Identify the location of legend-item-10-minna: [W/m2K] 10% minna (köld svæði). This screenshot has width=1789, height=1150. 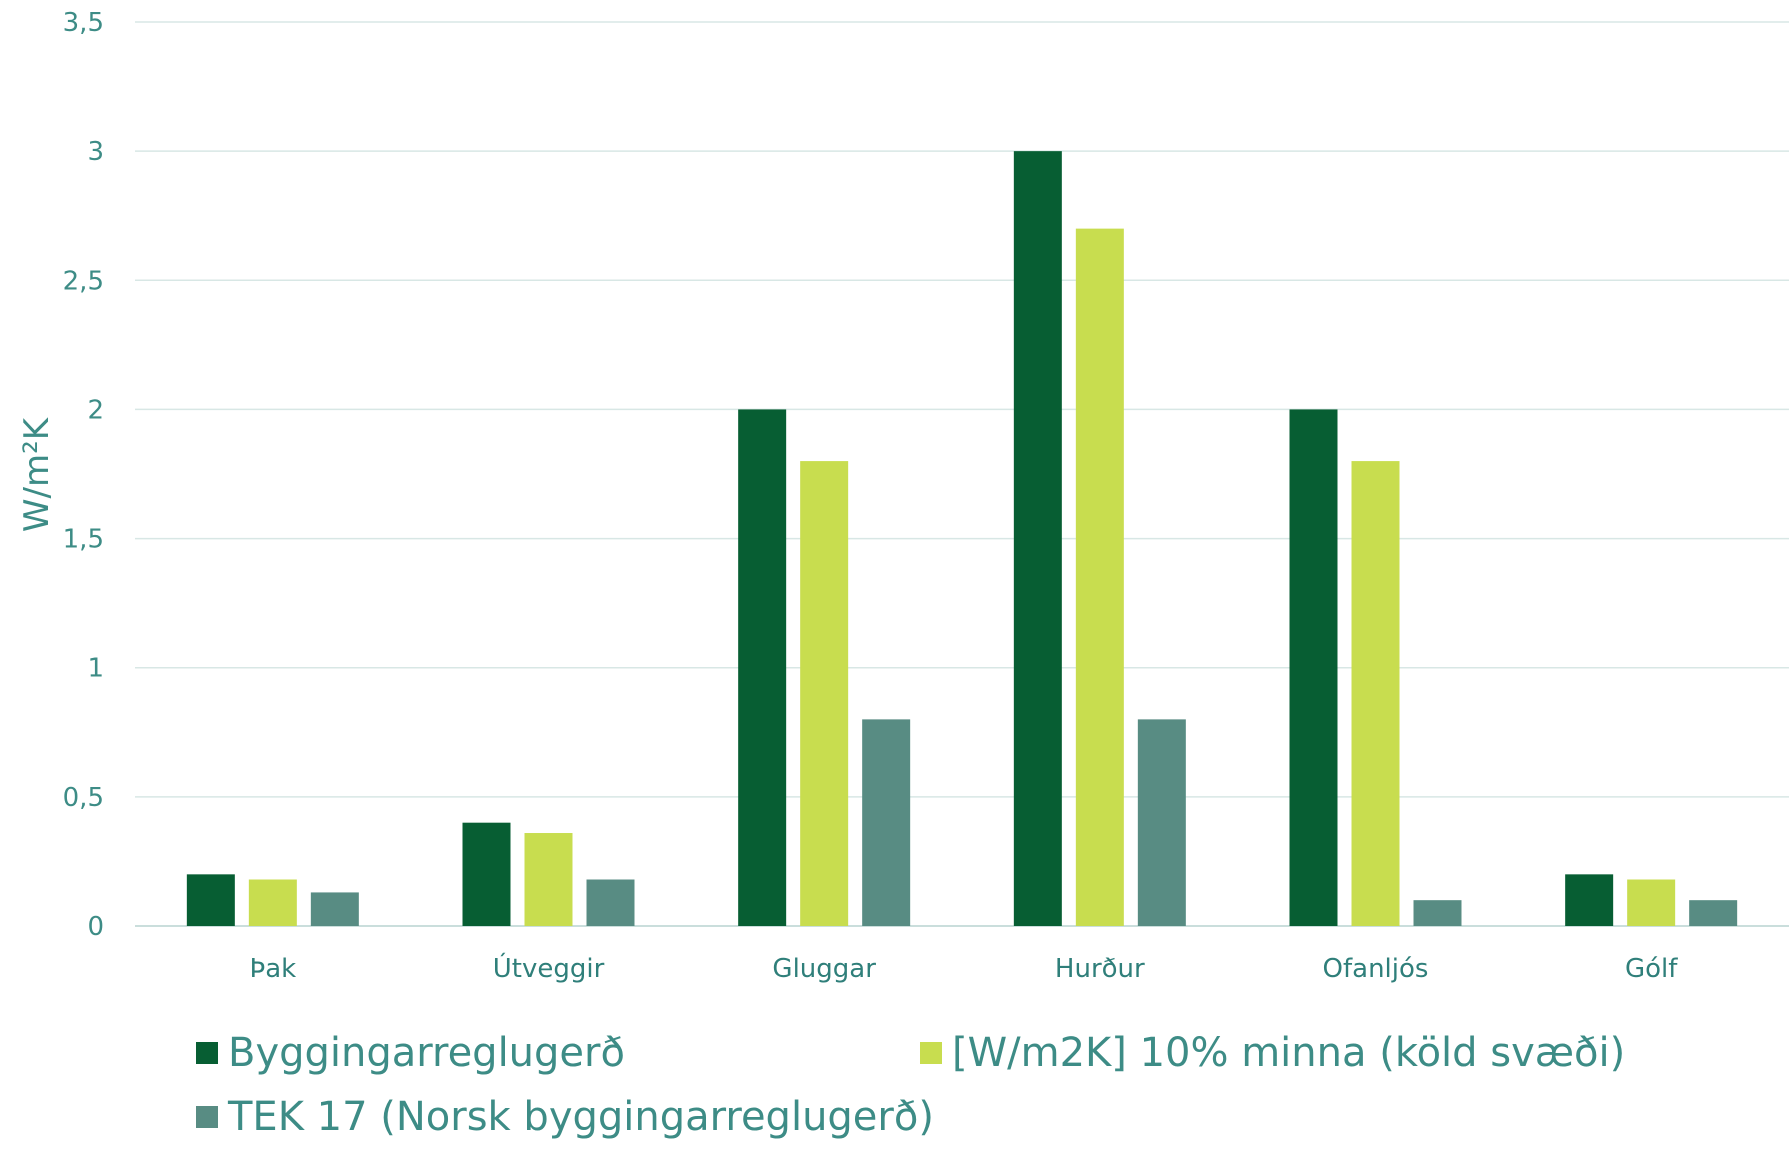
(1272, 1053).